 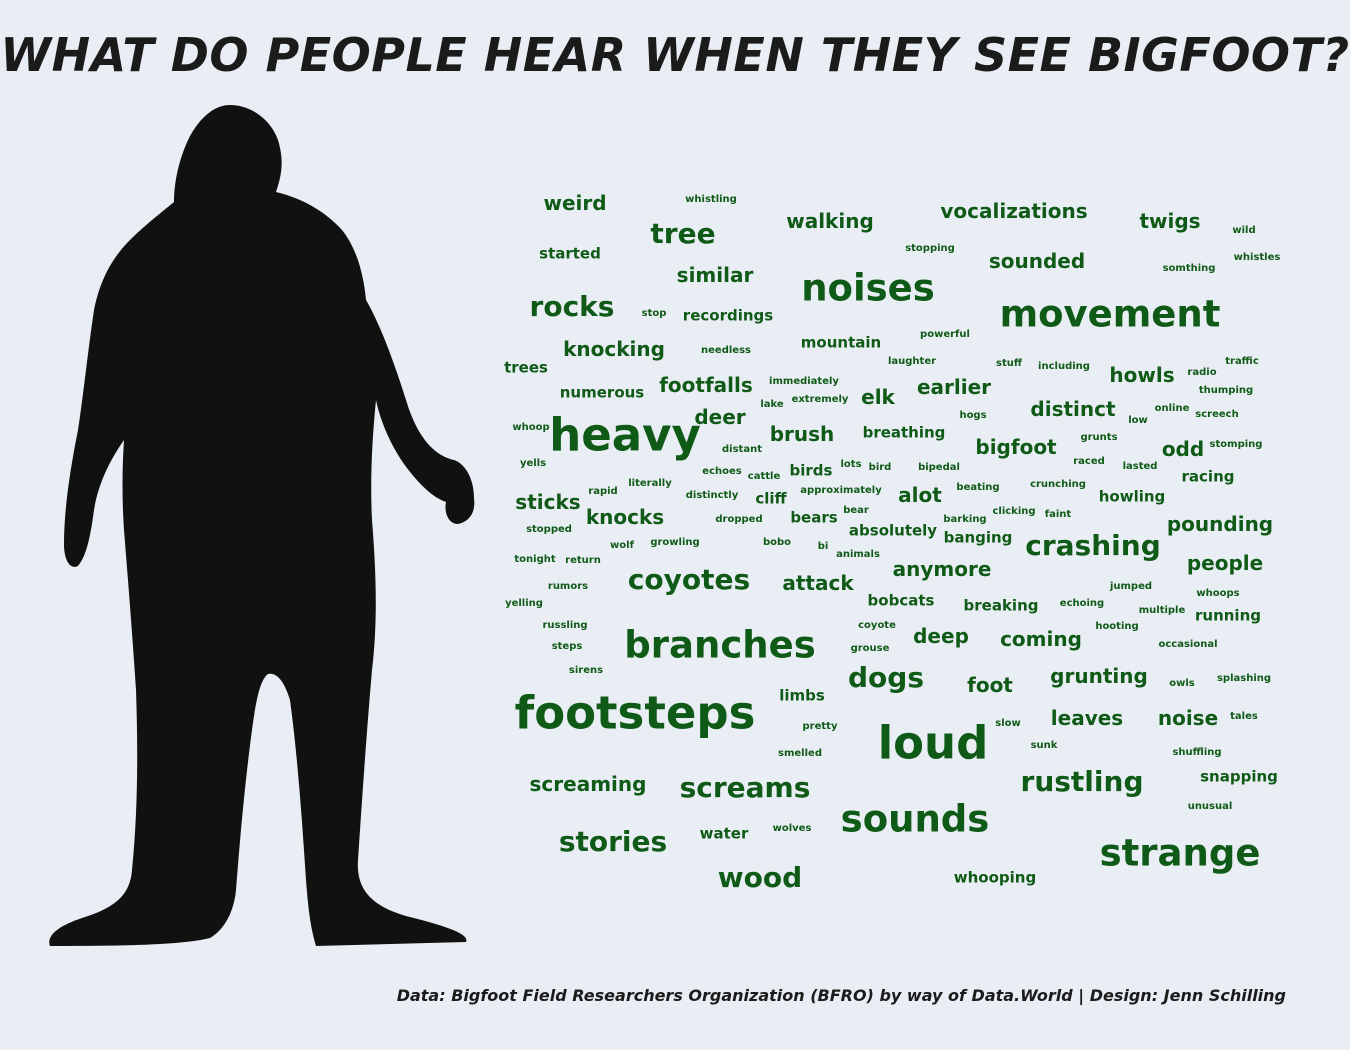 What do you see at coordinates (800, 753) in the screenshot?
I see `cloud-word-smelled: smelled` at bounding box center [800, 753].